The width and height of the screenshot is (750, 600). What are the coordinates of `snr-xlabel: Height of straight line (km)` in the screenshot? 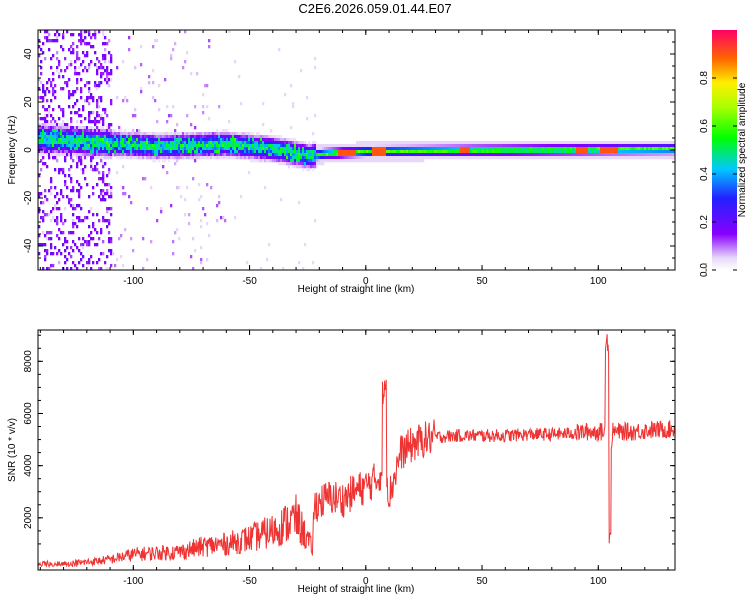 It's located at (356, 589).